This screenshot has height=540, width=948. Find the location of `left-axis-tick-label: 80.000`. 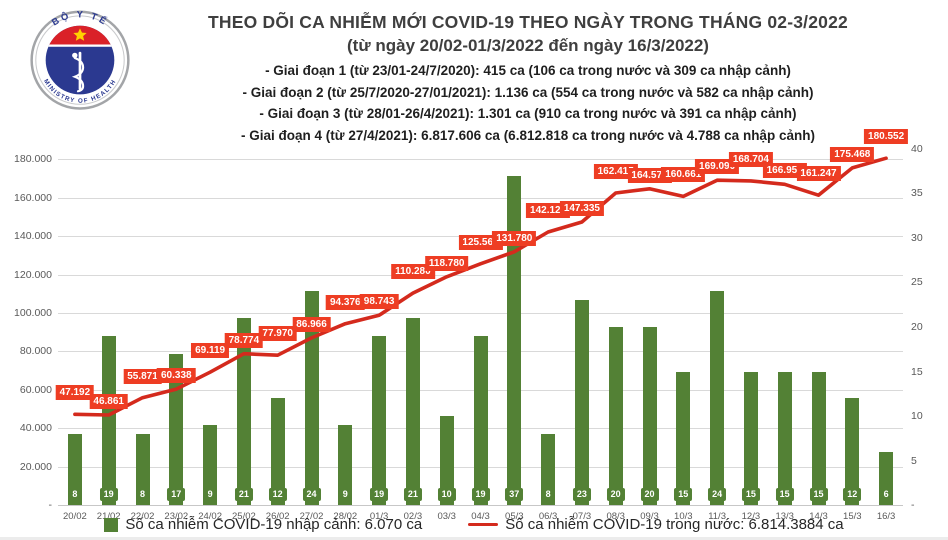

left-axis-tick-label: 80.000 is located at coordinates (35, 351).